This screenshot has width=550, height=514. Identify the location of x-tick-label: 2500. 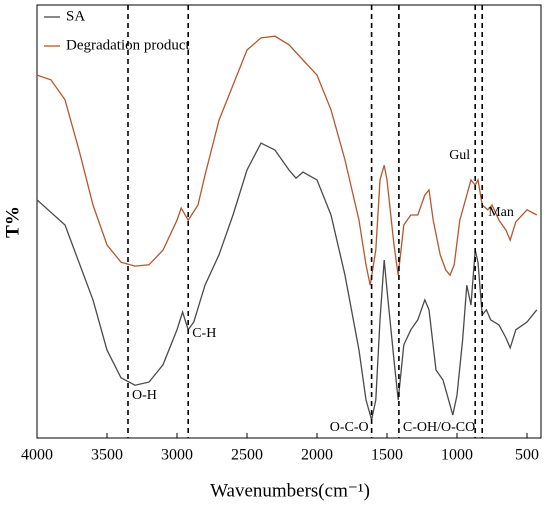
(247, 455).